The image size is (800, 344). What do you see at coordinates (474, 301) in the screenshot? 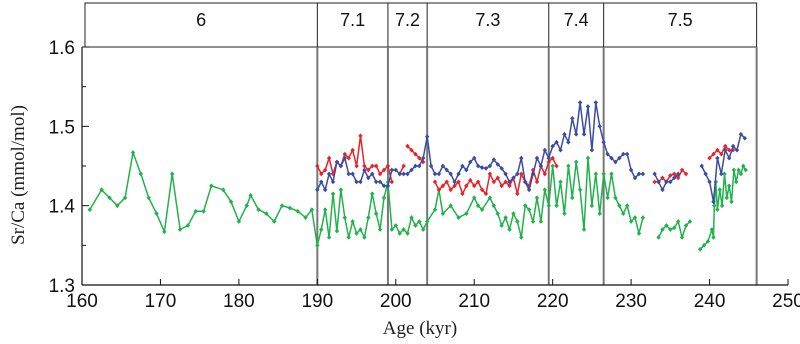
I see `x-tick-label: 210` at bounding box center [474, 301].